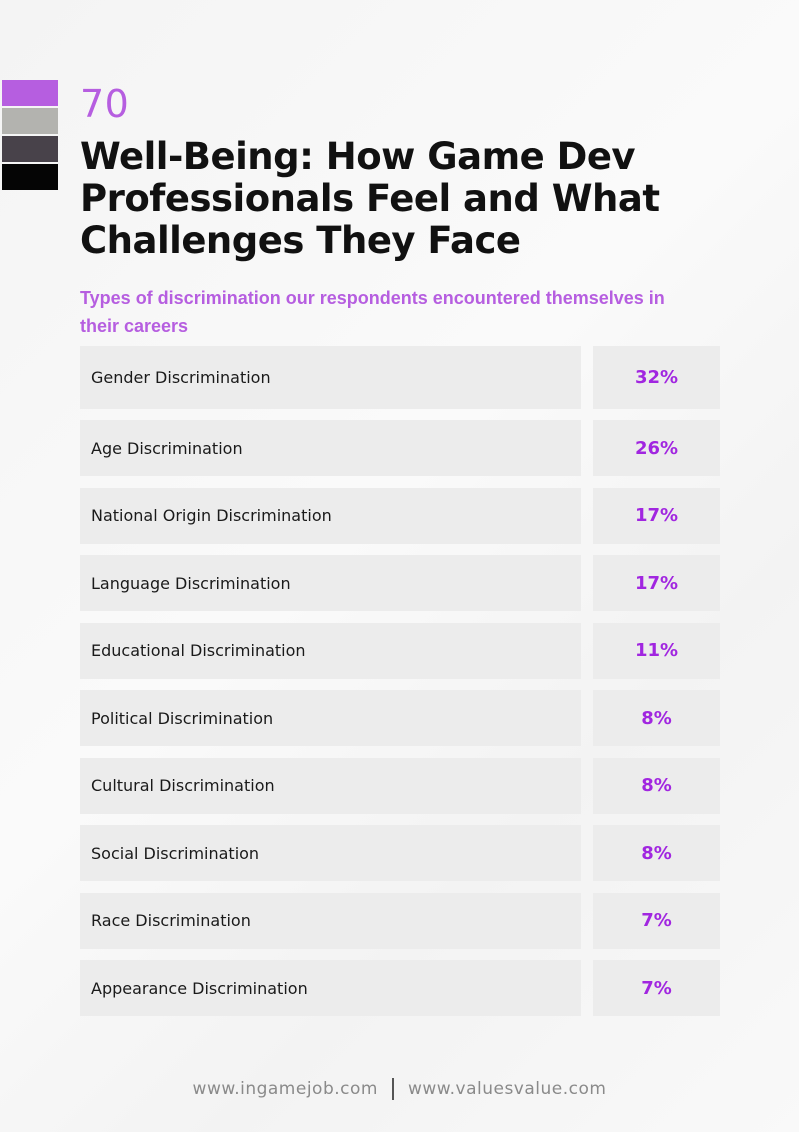  Describe the element at coordinates (285, 1089) in the screenshot. I see `footer-link-ingamejob: www.ingamejob.com` at that location.